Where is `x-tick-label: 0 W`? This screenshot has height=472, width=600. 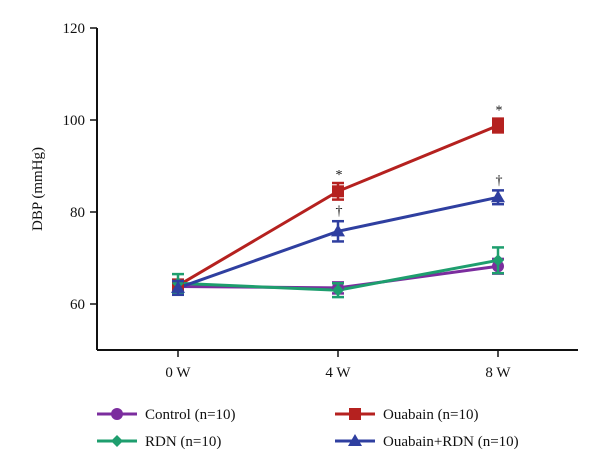
x-tick-label: 0 W is located at coordinates (178, 373).